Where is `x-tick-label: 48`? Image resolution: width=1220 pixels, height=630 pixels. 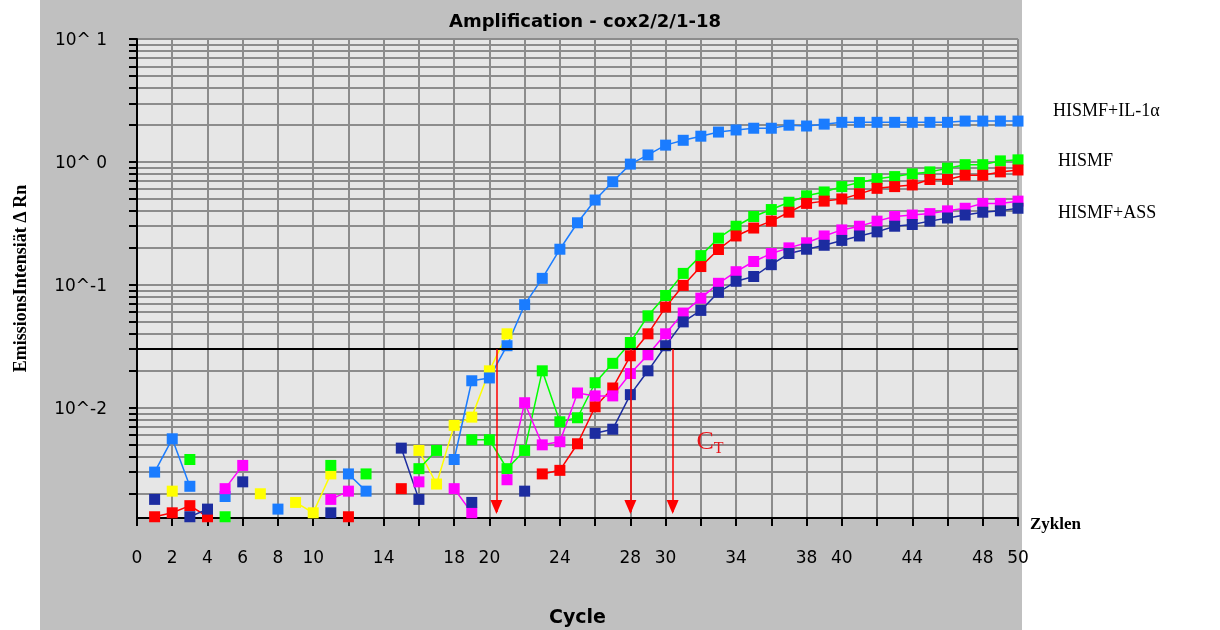 x-tick-label: 48 is located at coordinates (982, 556).